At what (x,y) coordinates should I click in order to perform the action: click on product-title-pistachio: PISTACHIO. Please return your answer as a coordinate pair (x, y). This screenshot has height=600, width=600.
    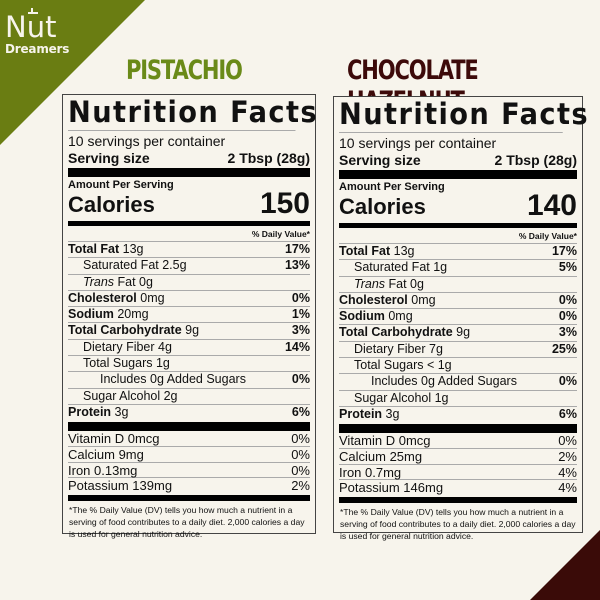
    Looking at the image, I should click on (184, 70).